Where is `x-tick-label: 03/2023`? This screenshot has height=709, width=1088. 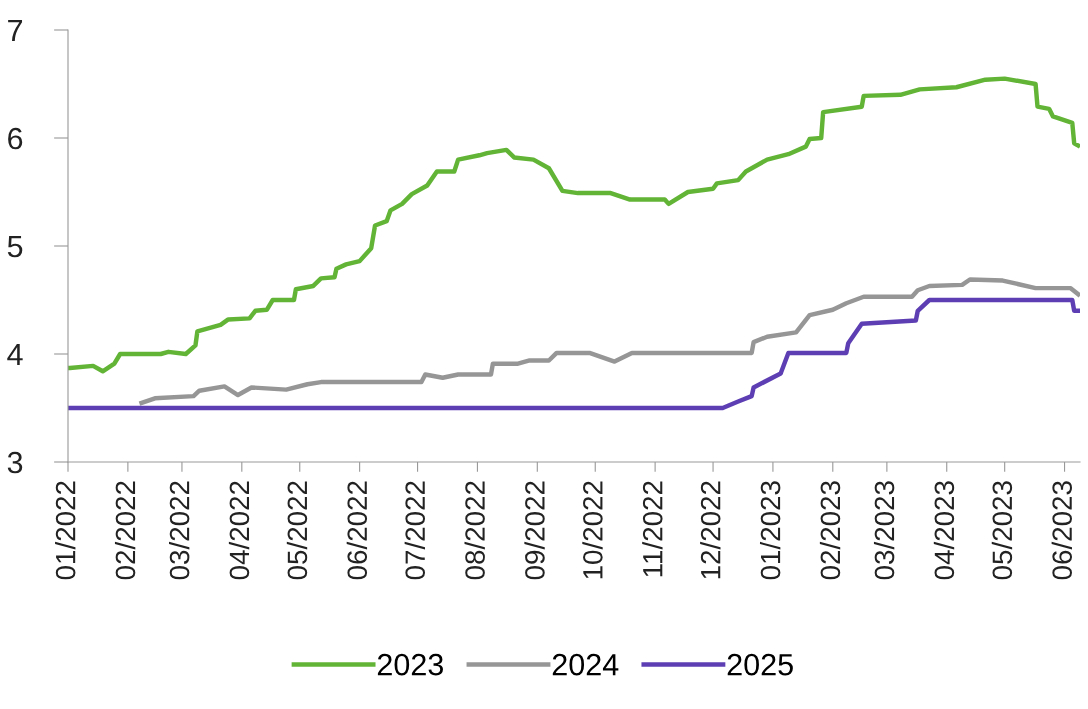
x-tick-label: 03/2023 is located at coordinates (884, 530).